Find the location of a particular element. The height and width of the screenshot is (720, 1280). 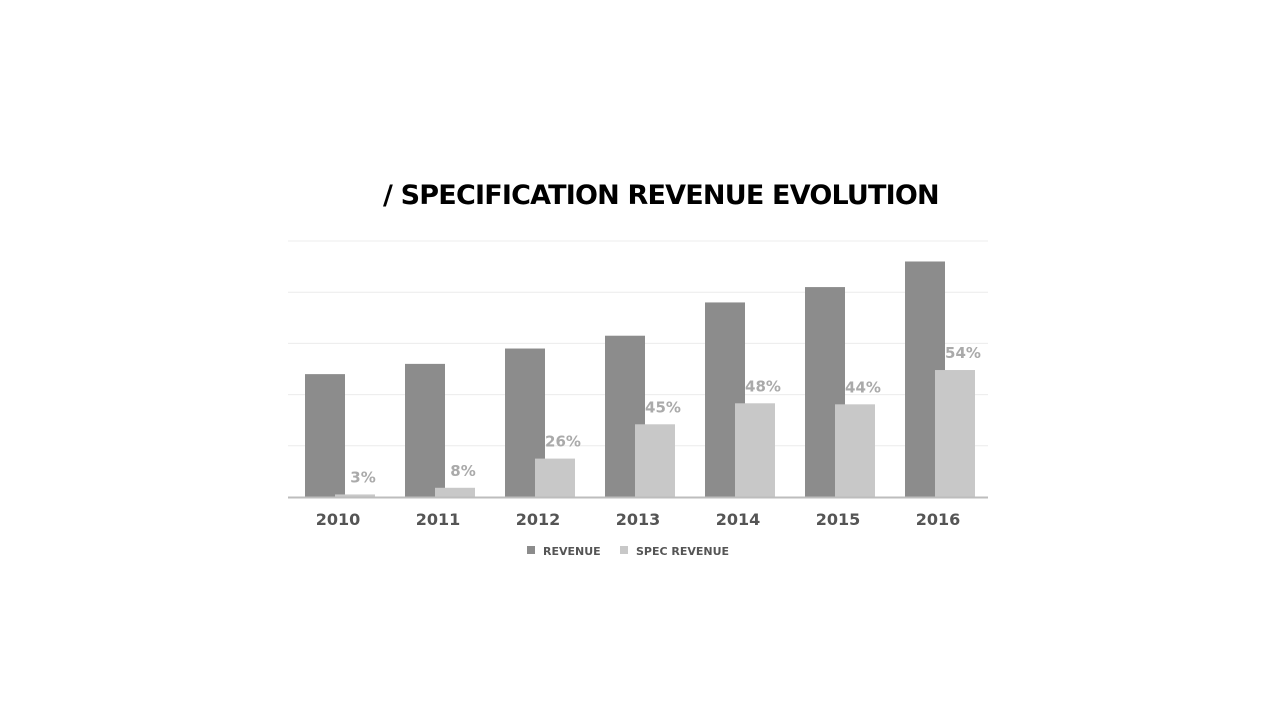

x-tick-label-2014: 2014 is located at coordinates (738, 519).